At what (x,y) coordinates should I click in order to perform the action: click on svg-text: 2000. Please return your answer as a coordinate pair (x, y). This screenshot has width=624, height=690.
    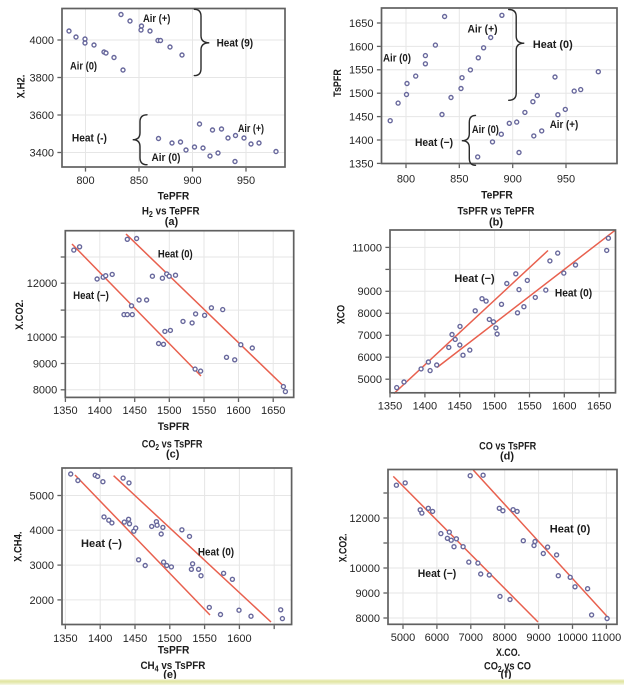
    Looking at the image, I should click on (42, 601).